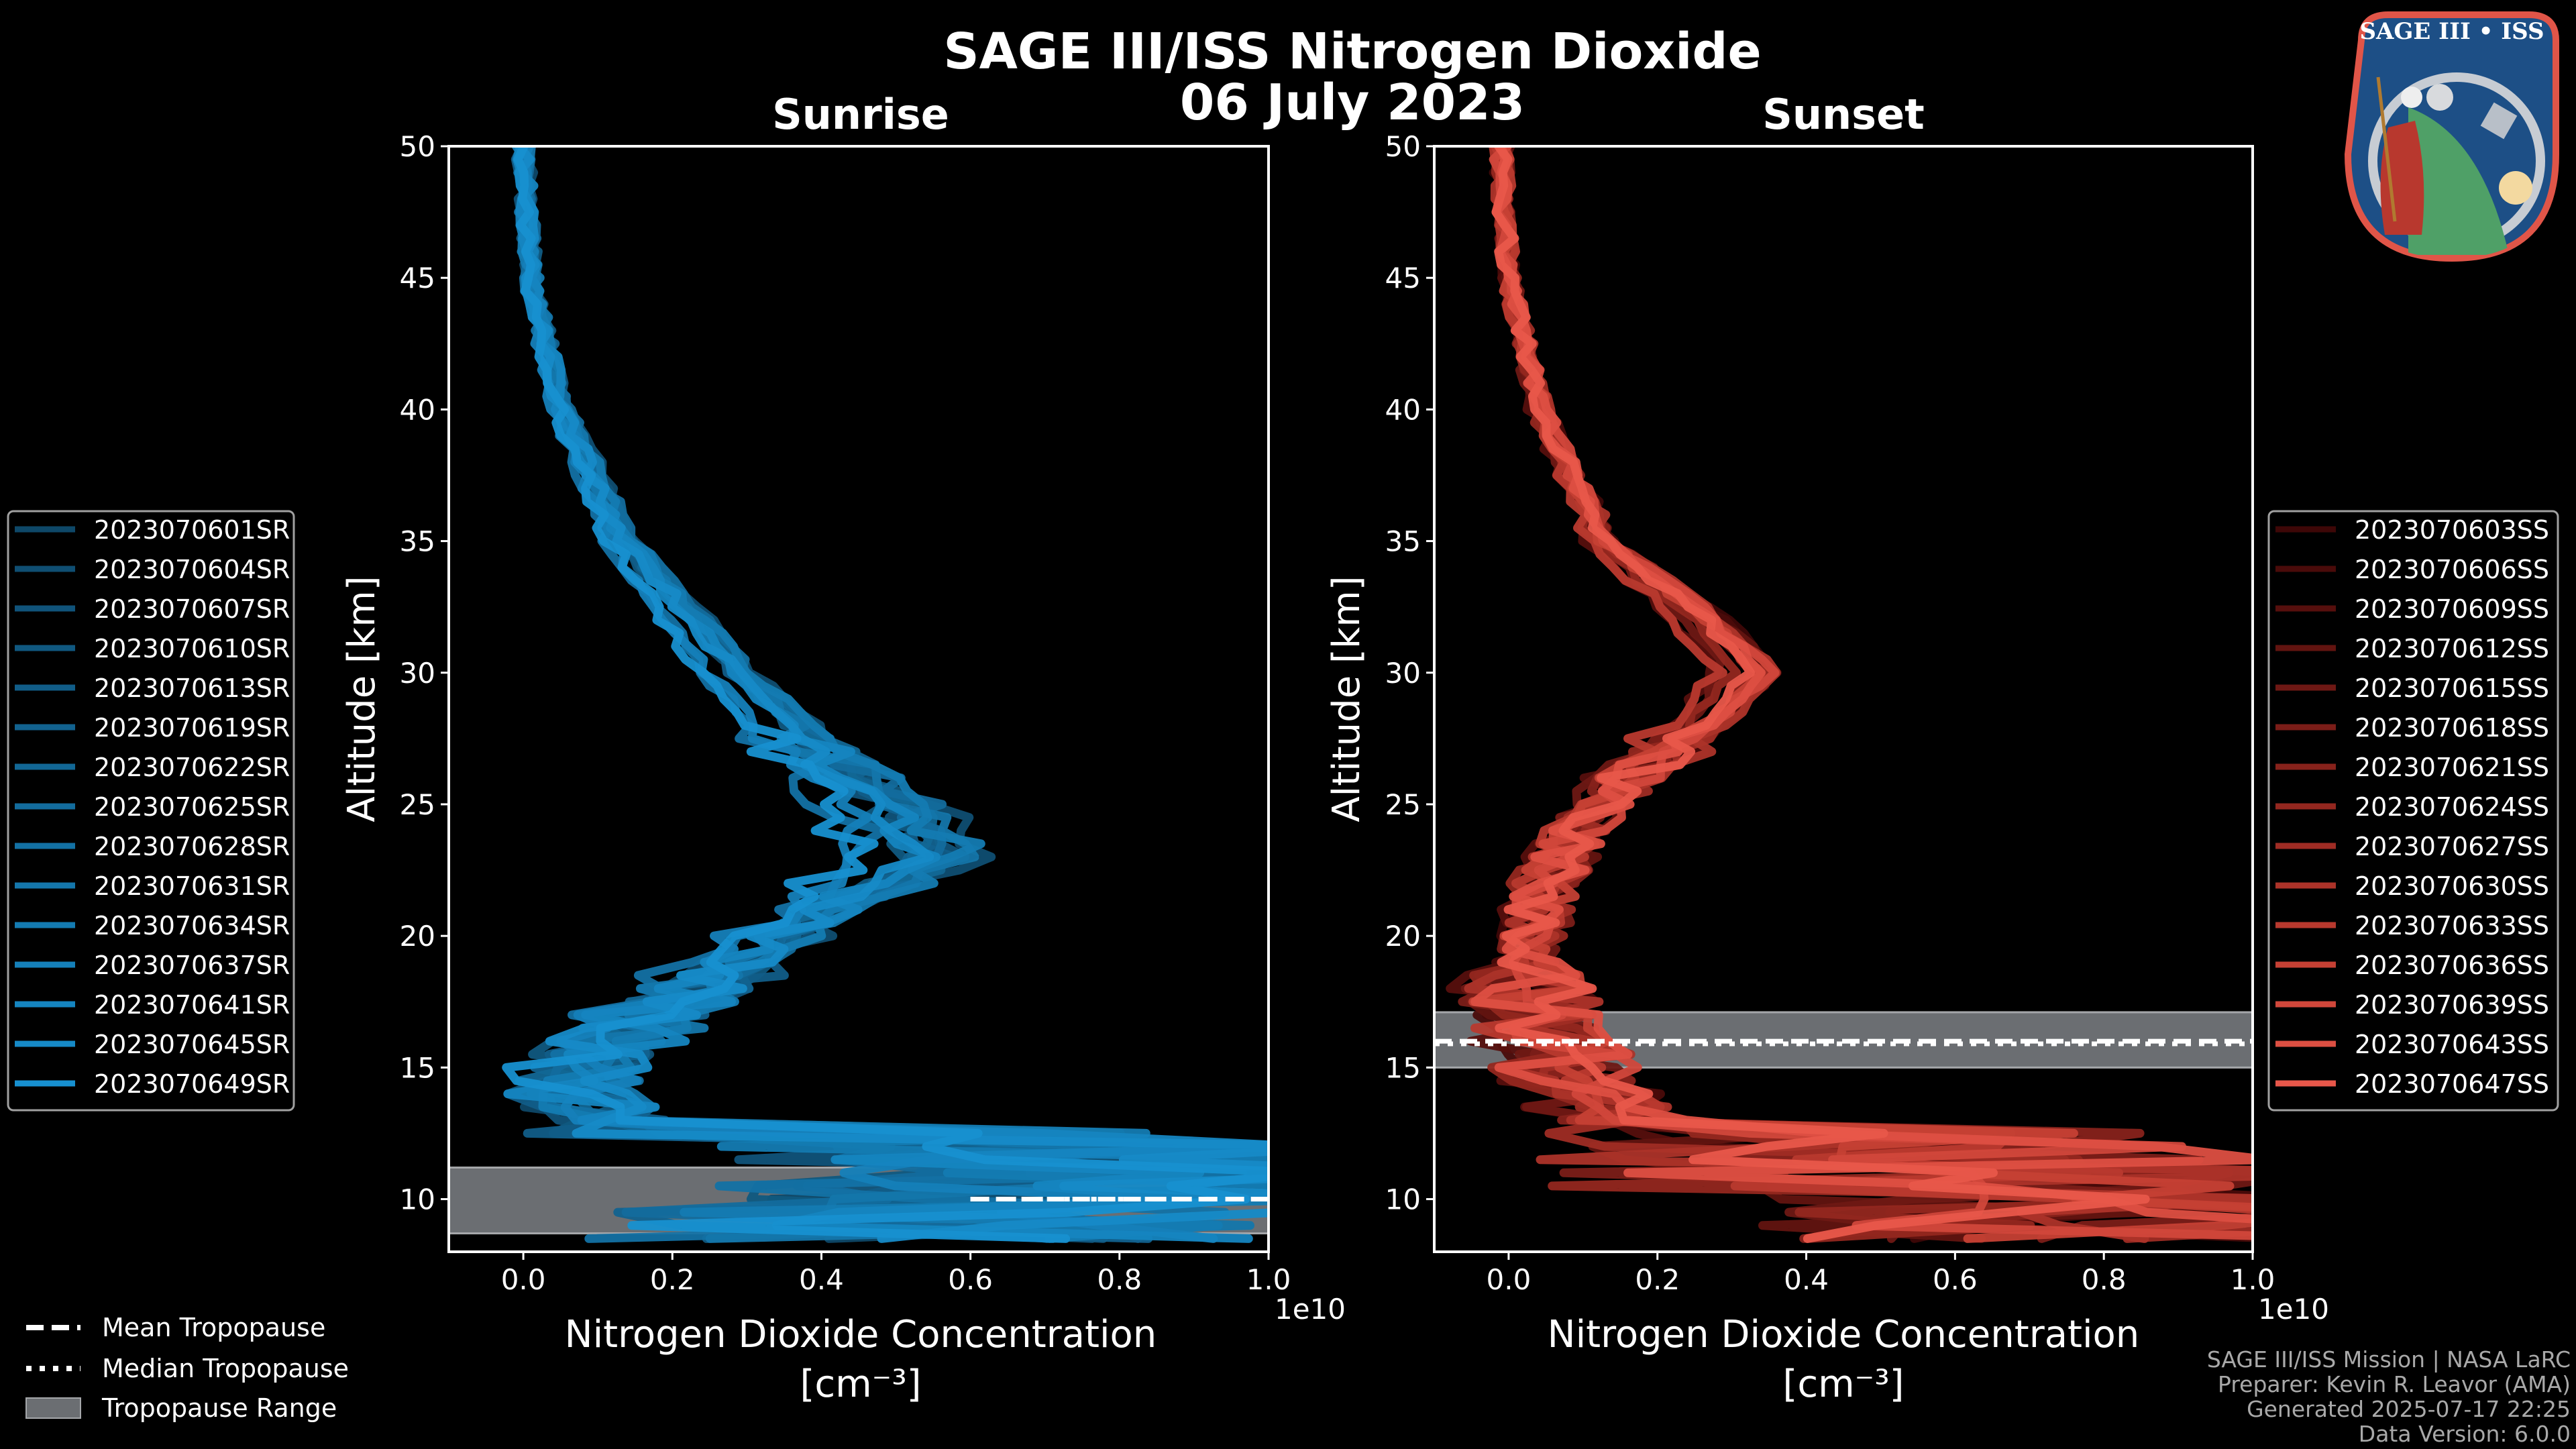 This screenshot has width=2576, height=1449. What do you see at coordinates (2452, 965) in the screenshot?
I see `legend-label: 2023070636SS` at bounding box center [2452, 965].